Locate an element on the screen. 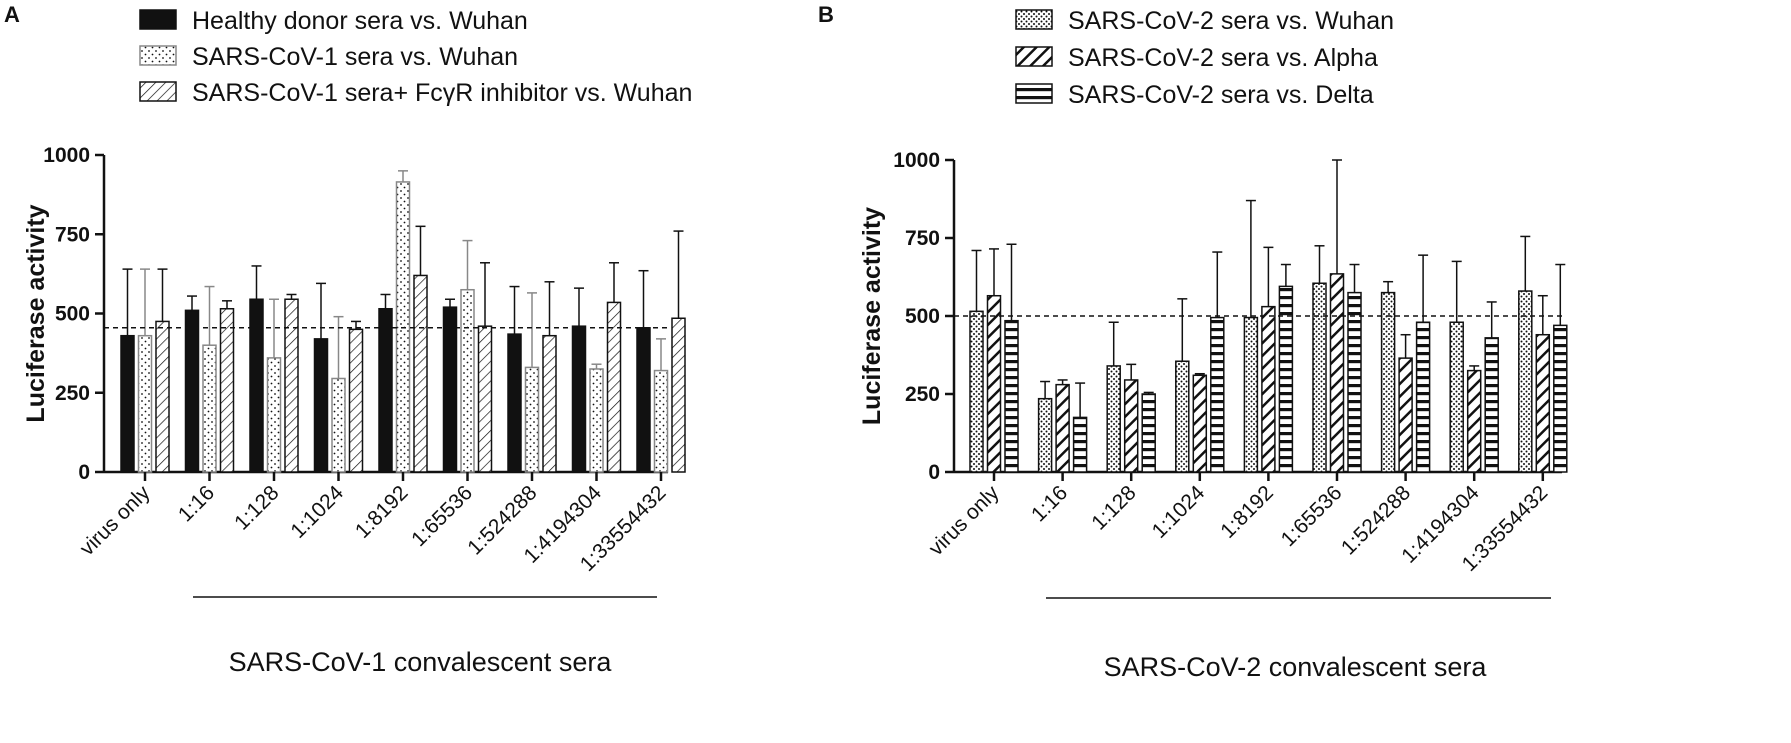 The width and height of the screenshot is (1791, 743). y-tick-label-a-0: 0 is located at coordinates (84, 472).